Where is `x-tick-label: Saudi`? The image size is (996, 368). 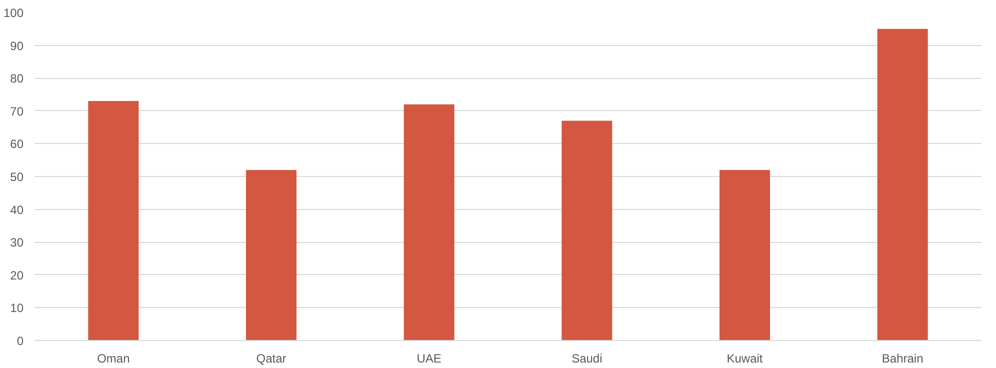 x-tick-label: Saudi is located at coordinates (587, 359).